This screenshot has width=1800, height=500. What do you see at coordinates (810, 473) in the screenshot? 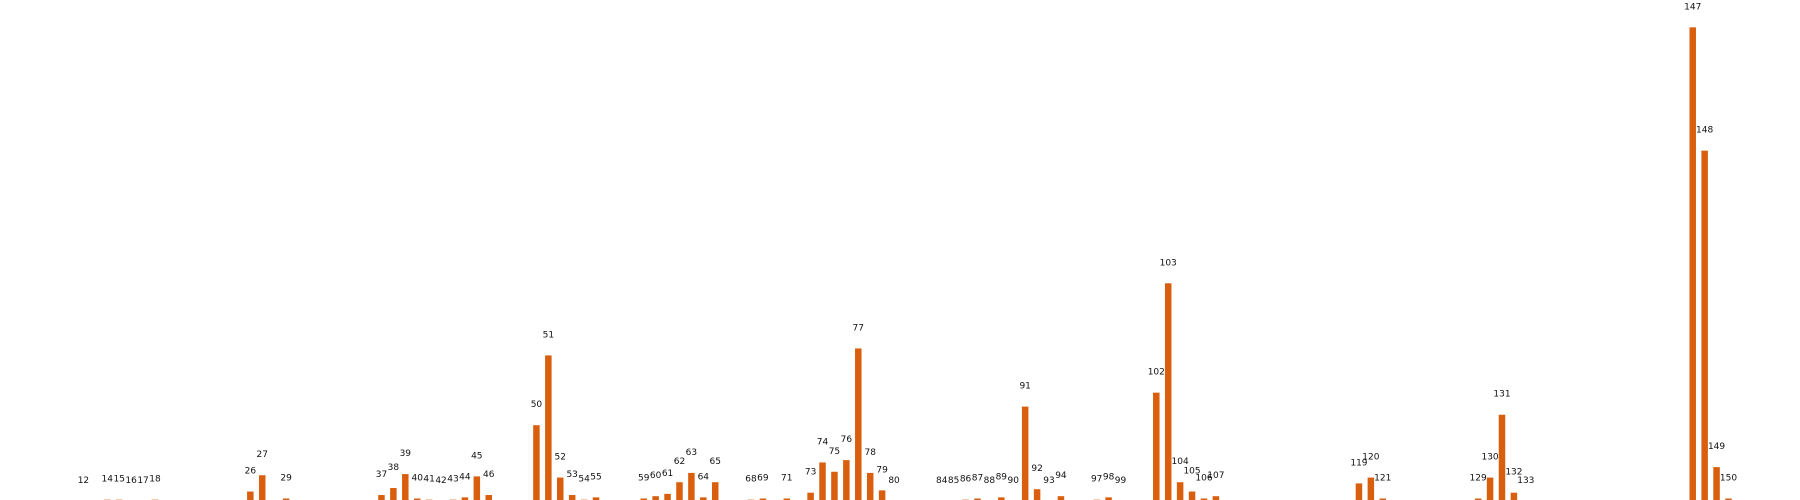
I see `bar-label: 73` at bounding box center [810, 473].